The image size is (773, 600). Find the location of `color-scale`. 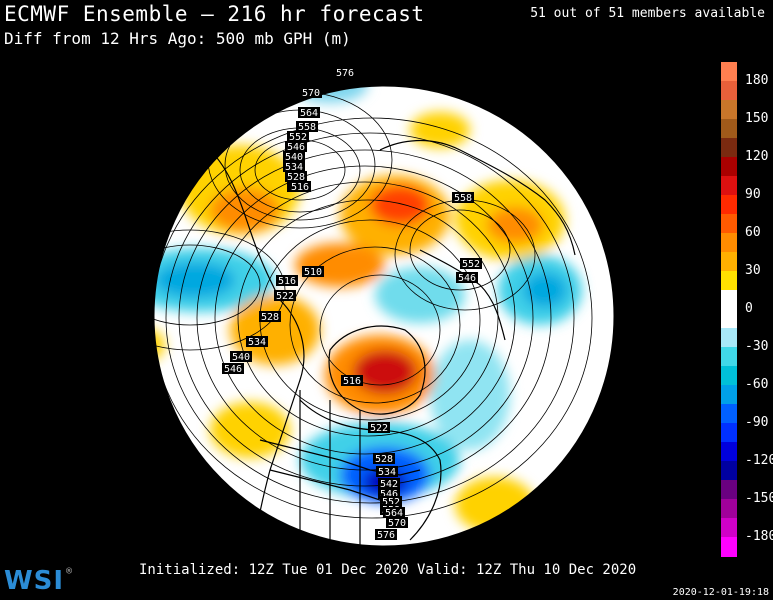

color-scale is located at coordinates (729, 309).